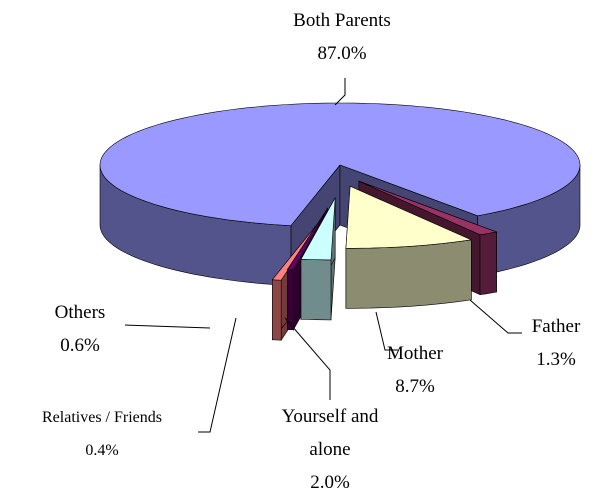 This screenshot has height=500, width=601. What do you see at coordinates (342, 20) in the screenshot?
I see `category-name: Both Parents` at bounding box center [342, 20].